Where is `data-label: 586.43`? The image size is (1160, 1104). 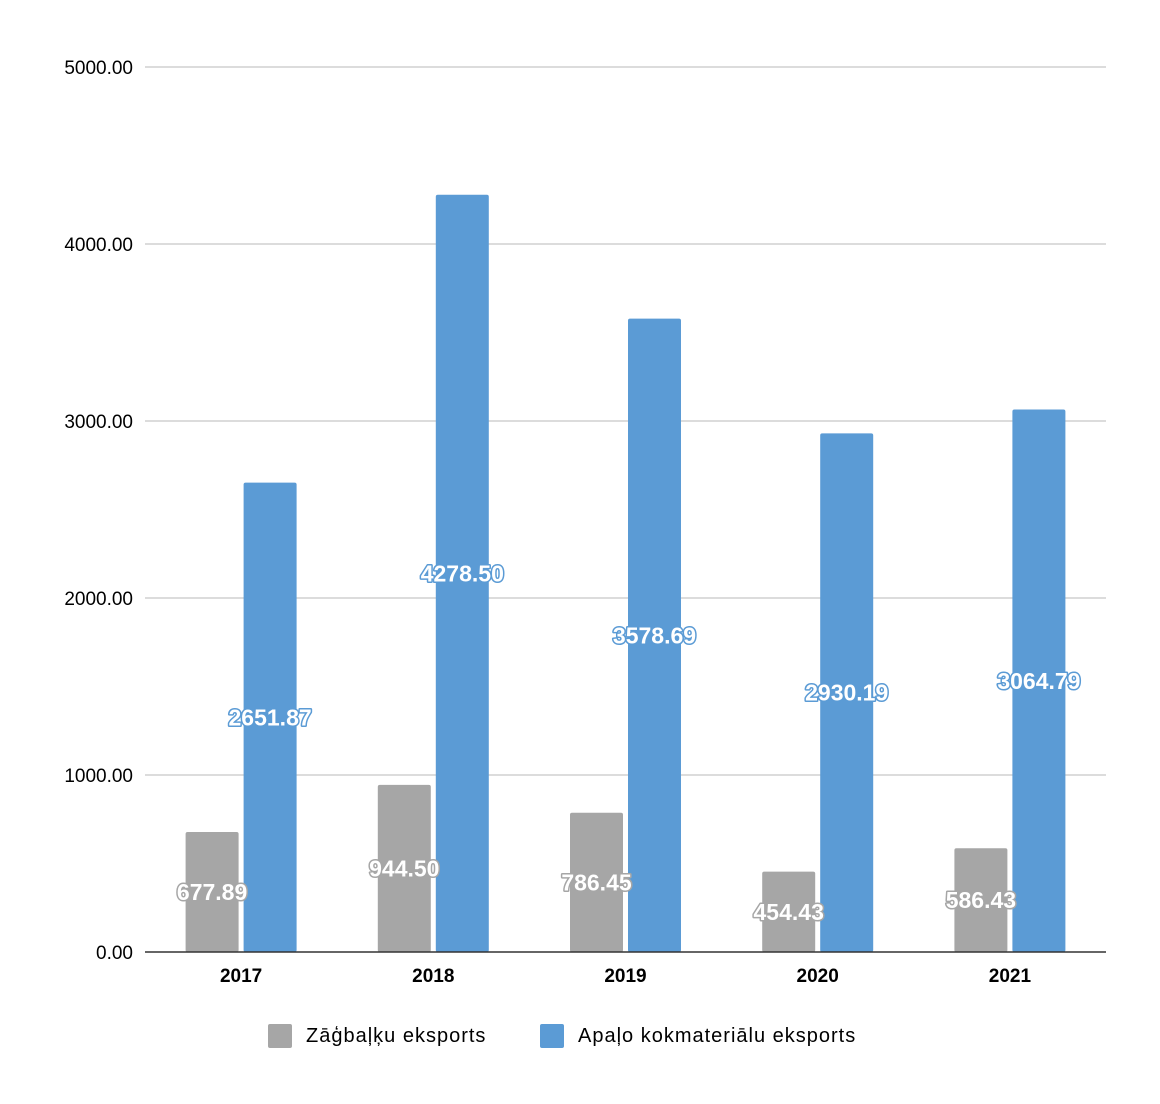
data-label: 586.43 is located at coordinates (981, 900).